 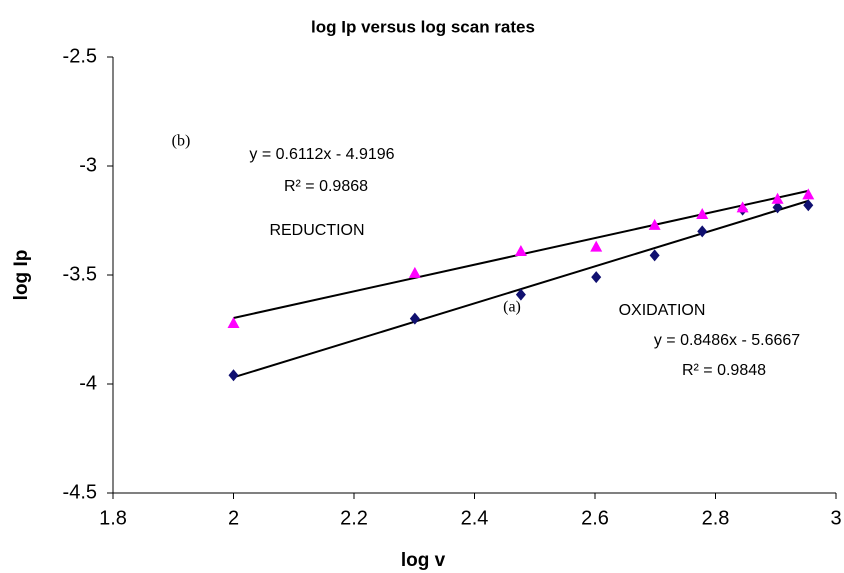 What do you see at coordinates (321, 154) in the screenshot?
I see `annotation: y = 0.6112x - 4.9196` at bounding box center [321, 154].